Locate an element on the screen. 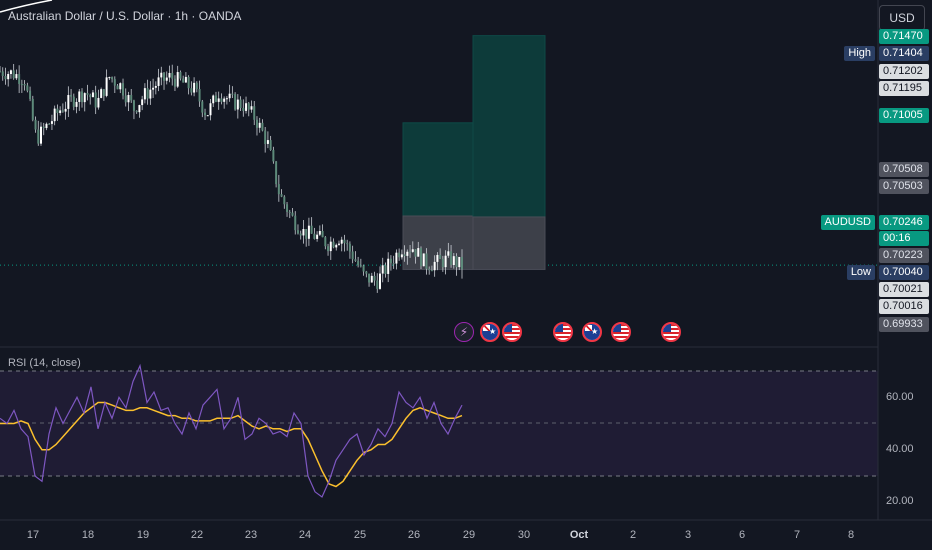 The width and height of the screenshot is (932, 550). x-tick-26: 26 is located at coordinates (414, 535).